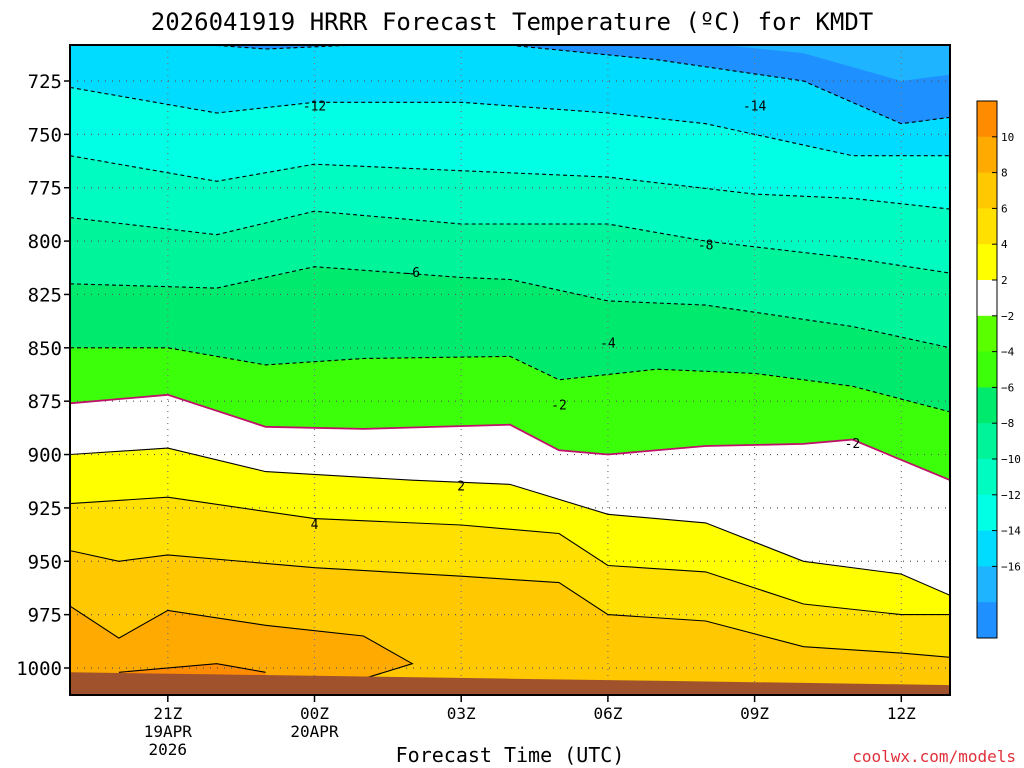 This screenshot has width=1024, height=768. Describe the element at coordinates (1004, 244) in the screenshot. I see `colorbar-label: 4` at that location.